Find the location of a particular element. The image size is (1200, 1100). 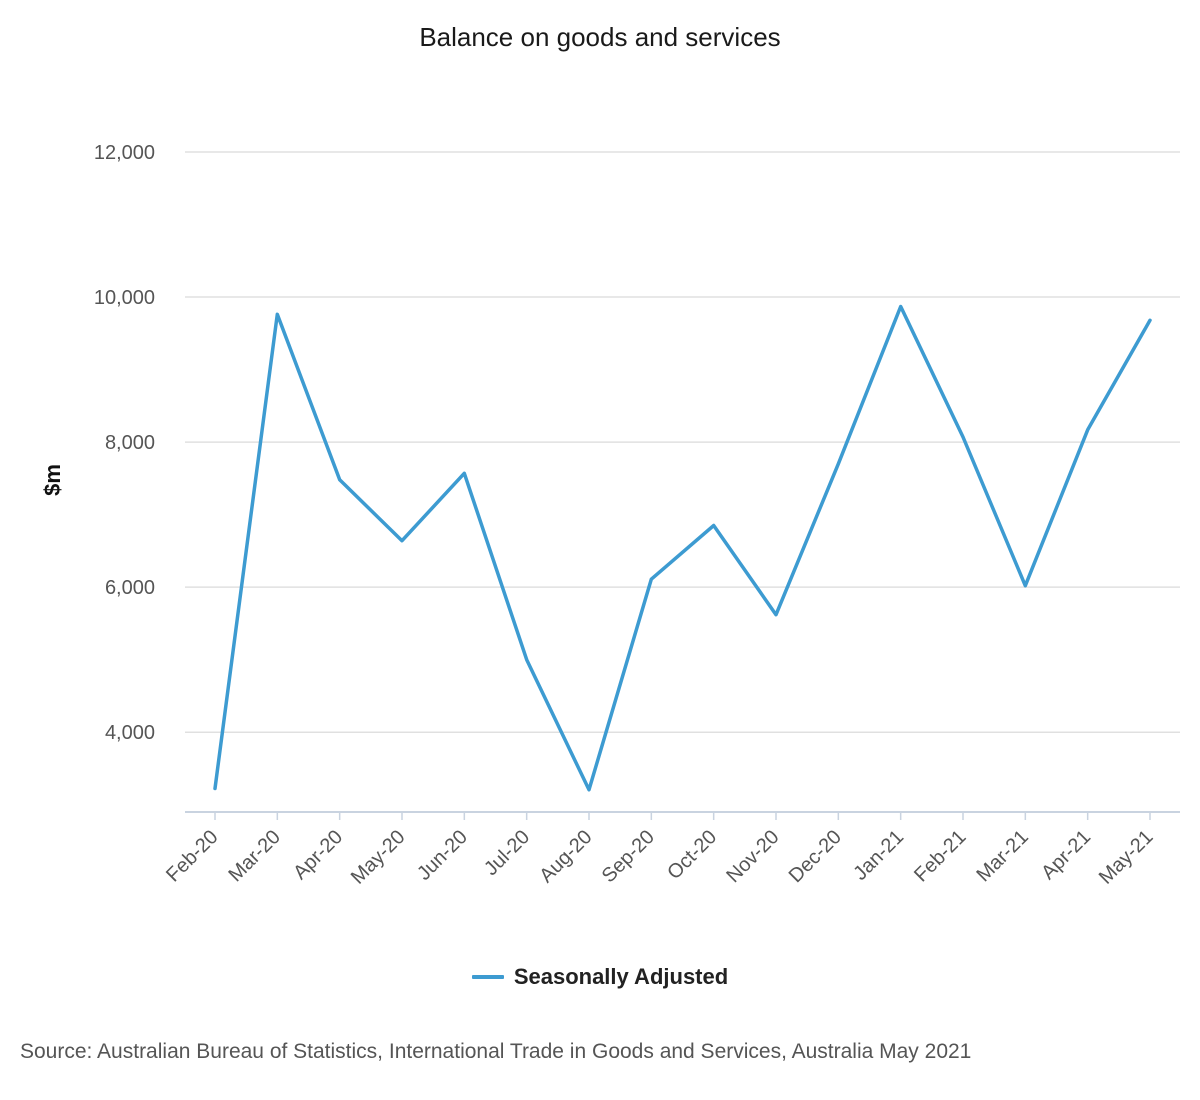

x-tick-label: May-20 is located at coordinates (378, 857).